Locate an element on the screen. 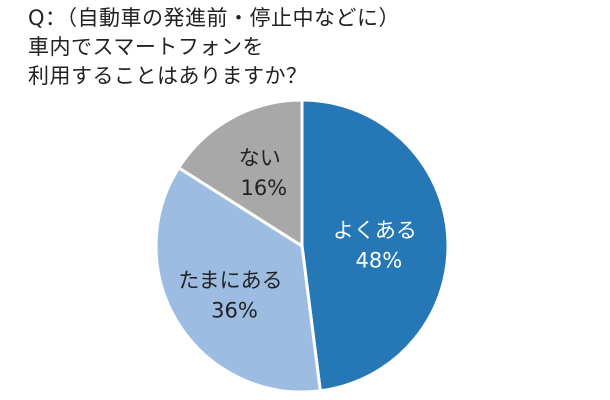 This screenshot has height=400, width=610. title-line-1: Q：（自動車の発進前・停止中などに） is located at coordinates (214, 18).